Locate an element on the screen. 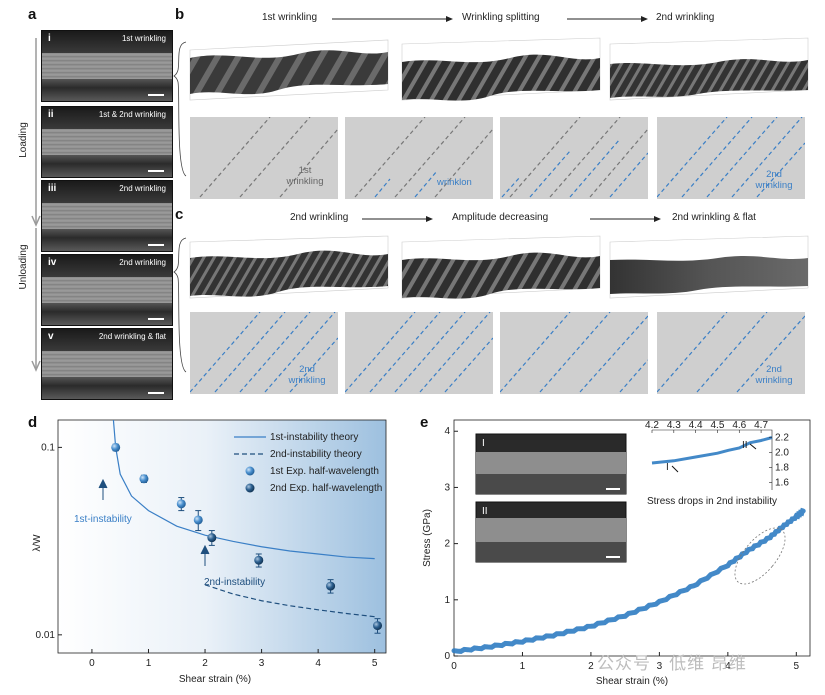 The image size is (825, 695). inset-marker-I: I is located at coordinates (667, 467).